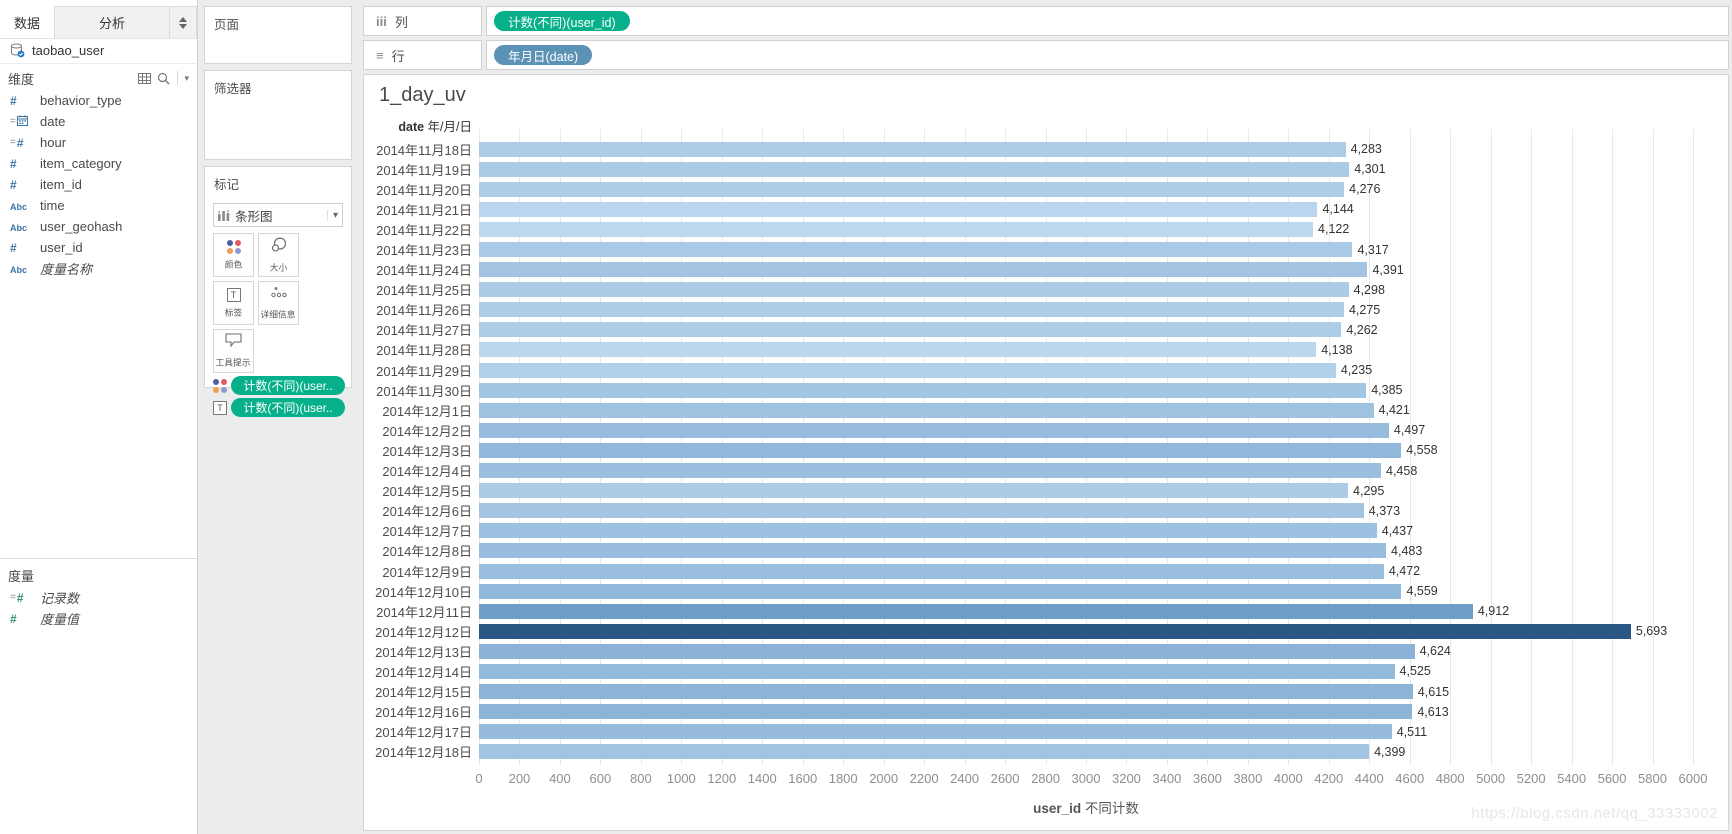  I want to click on tab-analytics: 分析, so click(112, 22).